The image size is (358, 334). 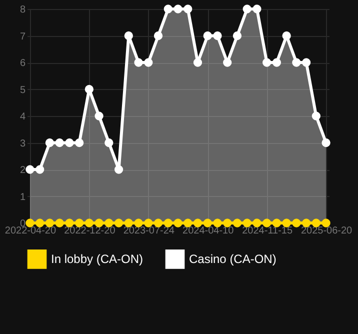 What do you see at coordinates (326, 231) in the screenshot?
I see `x-tick-label: 2025-06-20` at bounding box center [326, 231].